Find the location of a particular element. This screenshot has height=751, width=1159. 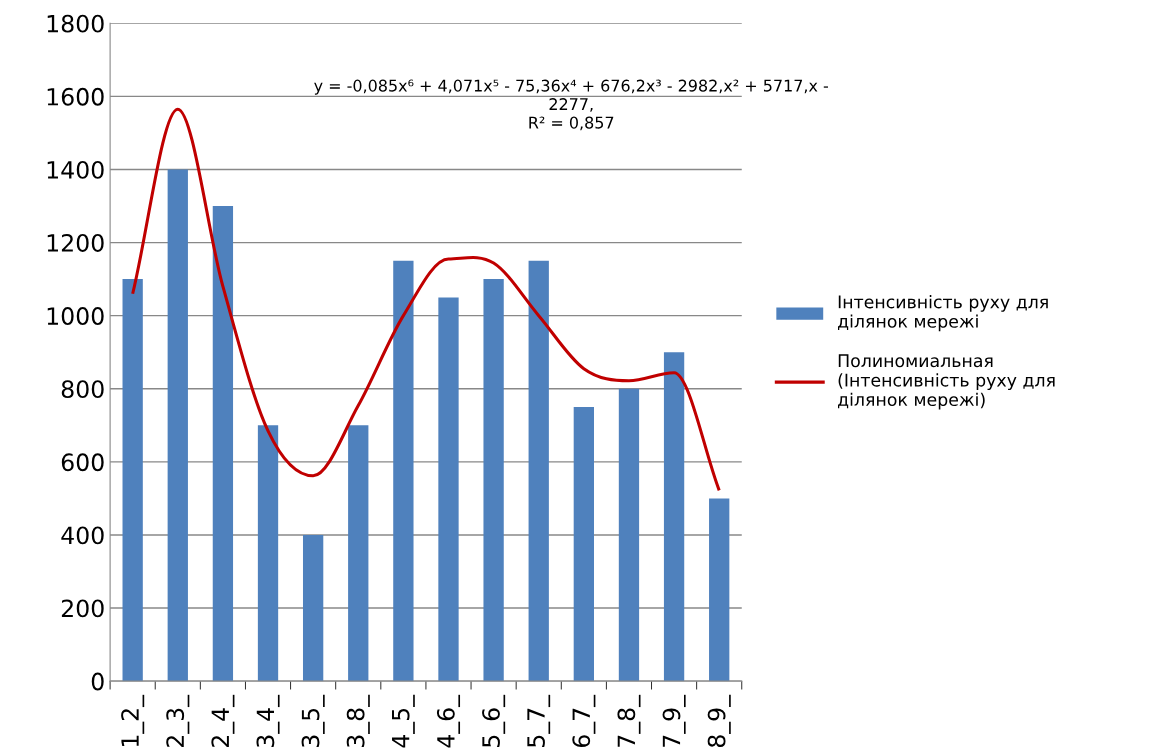

legend-label: Інтенсивність руху для ділянок мережі is located at coordinates (943, 313).